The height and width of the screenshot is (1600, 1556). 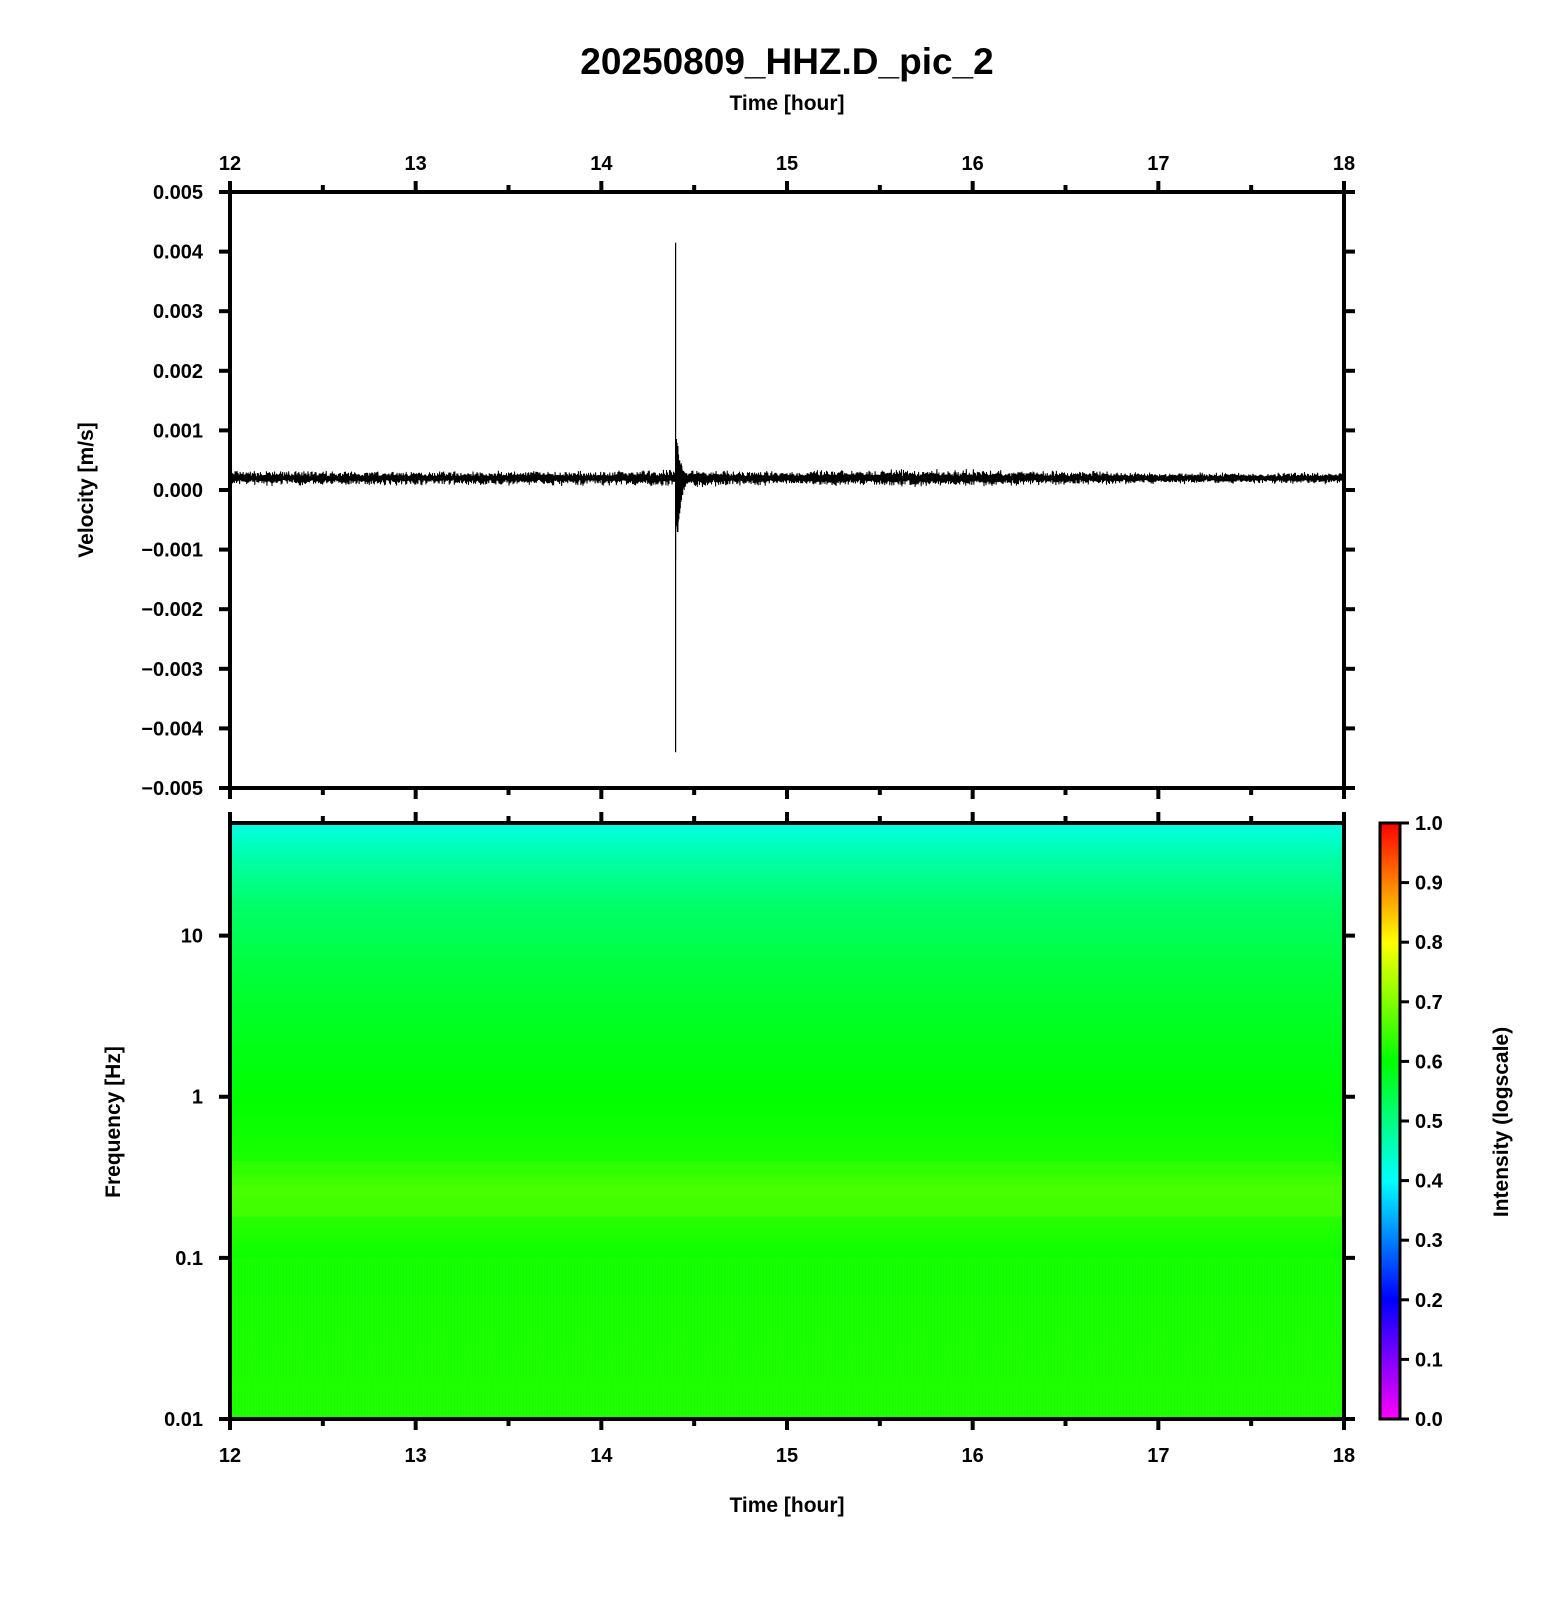 I want to click on bottom-x-axis-label: Time [hour], so click(x=786, y=1505).